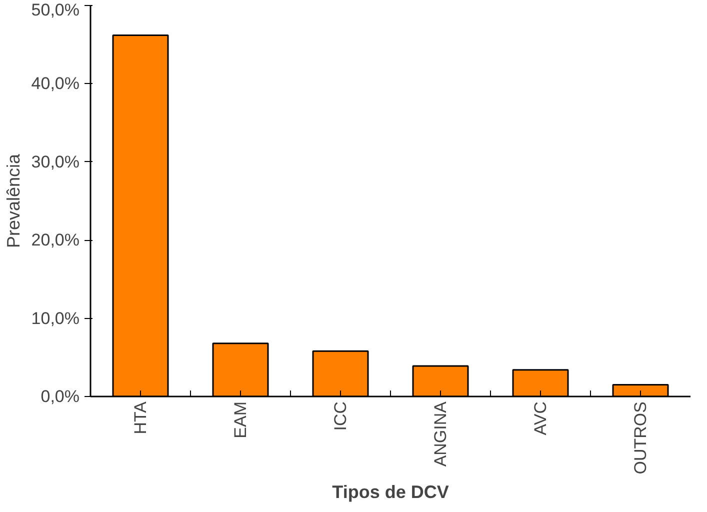 Image resolution: width=707 pixels, height=512 pixels. Describe the element at coordinates (240, 419) in the screenshot. I see `x-tick-label: EAM` at that location.